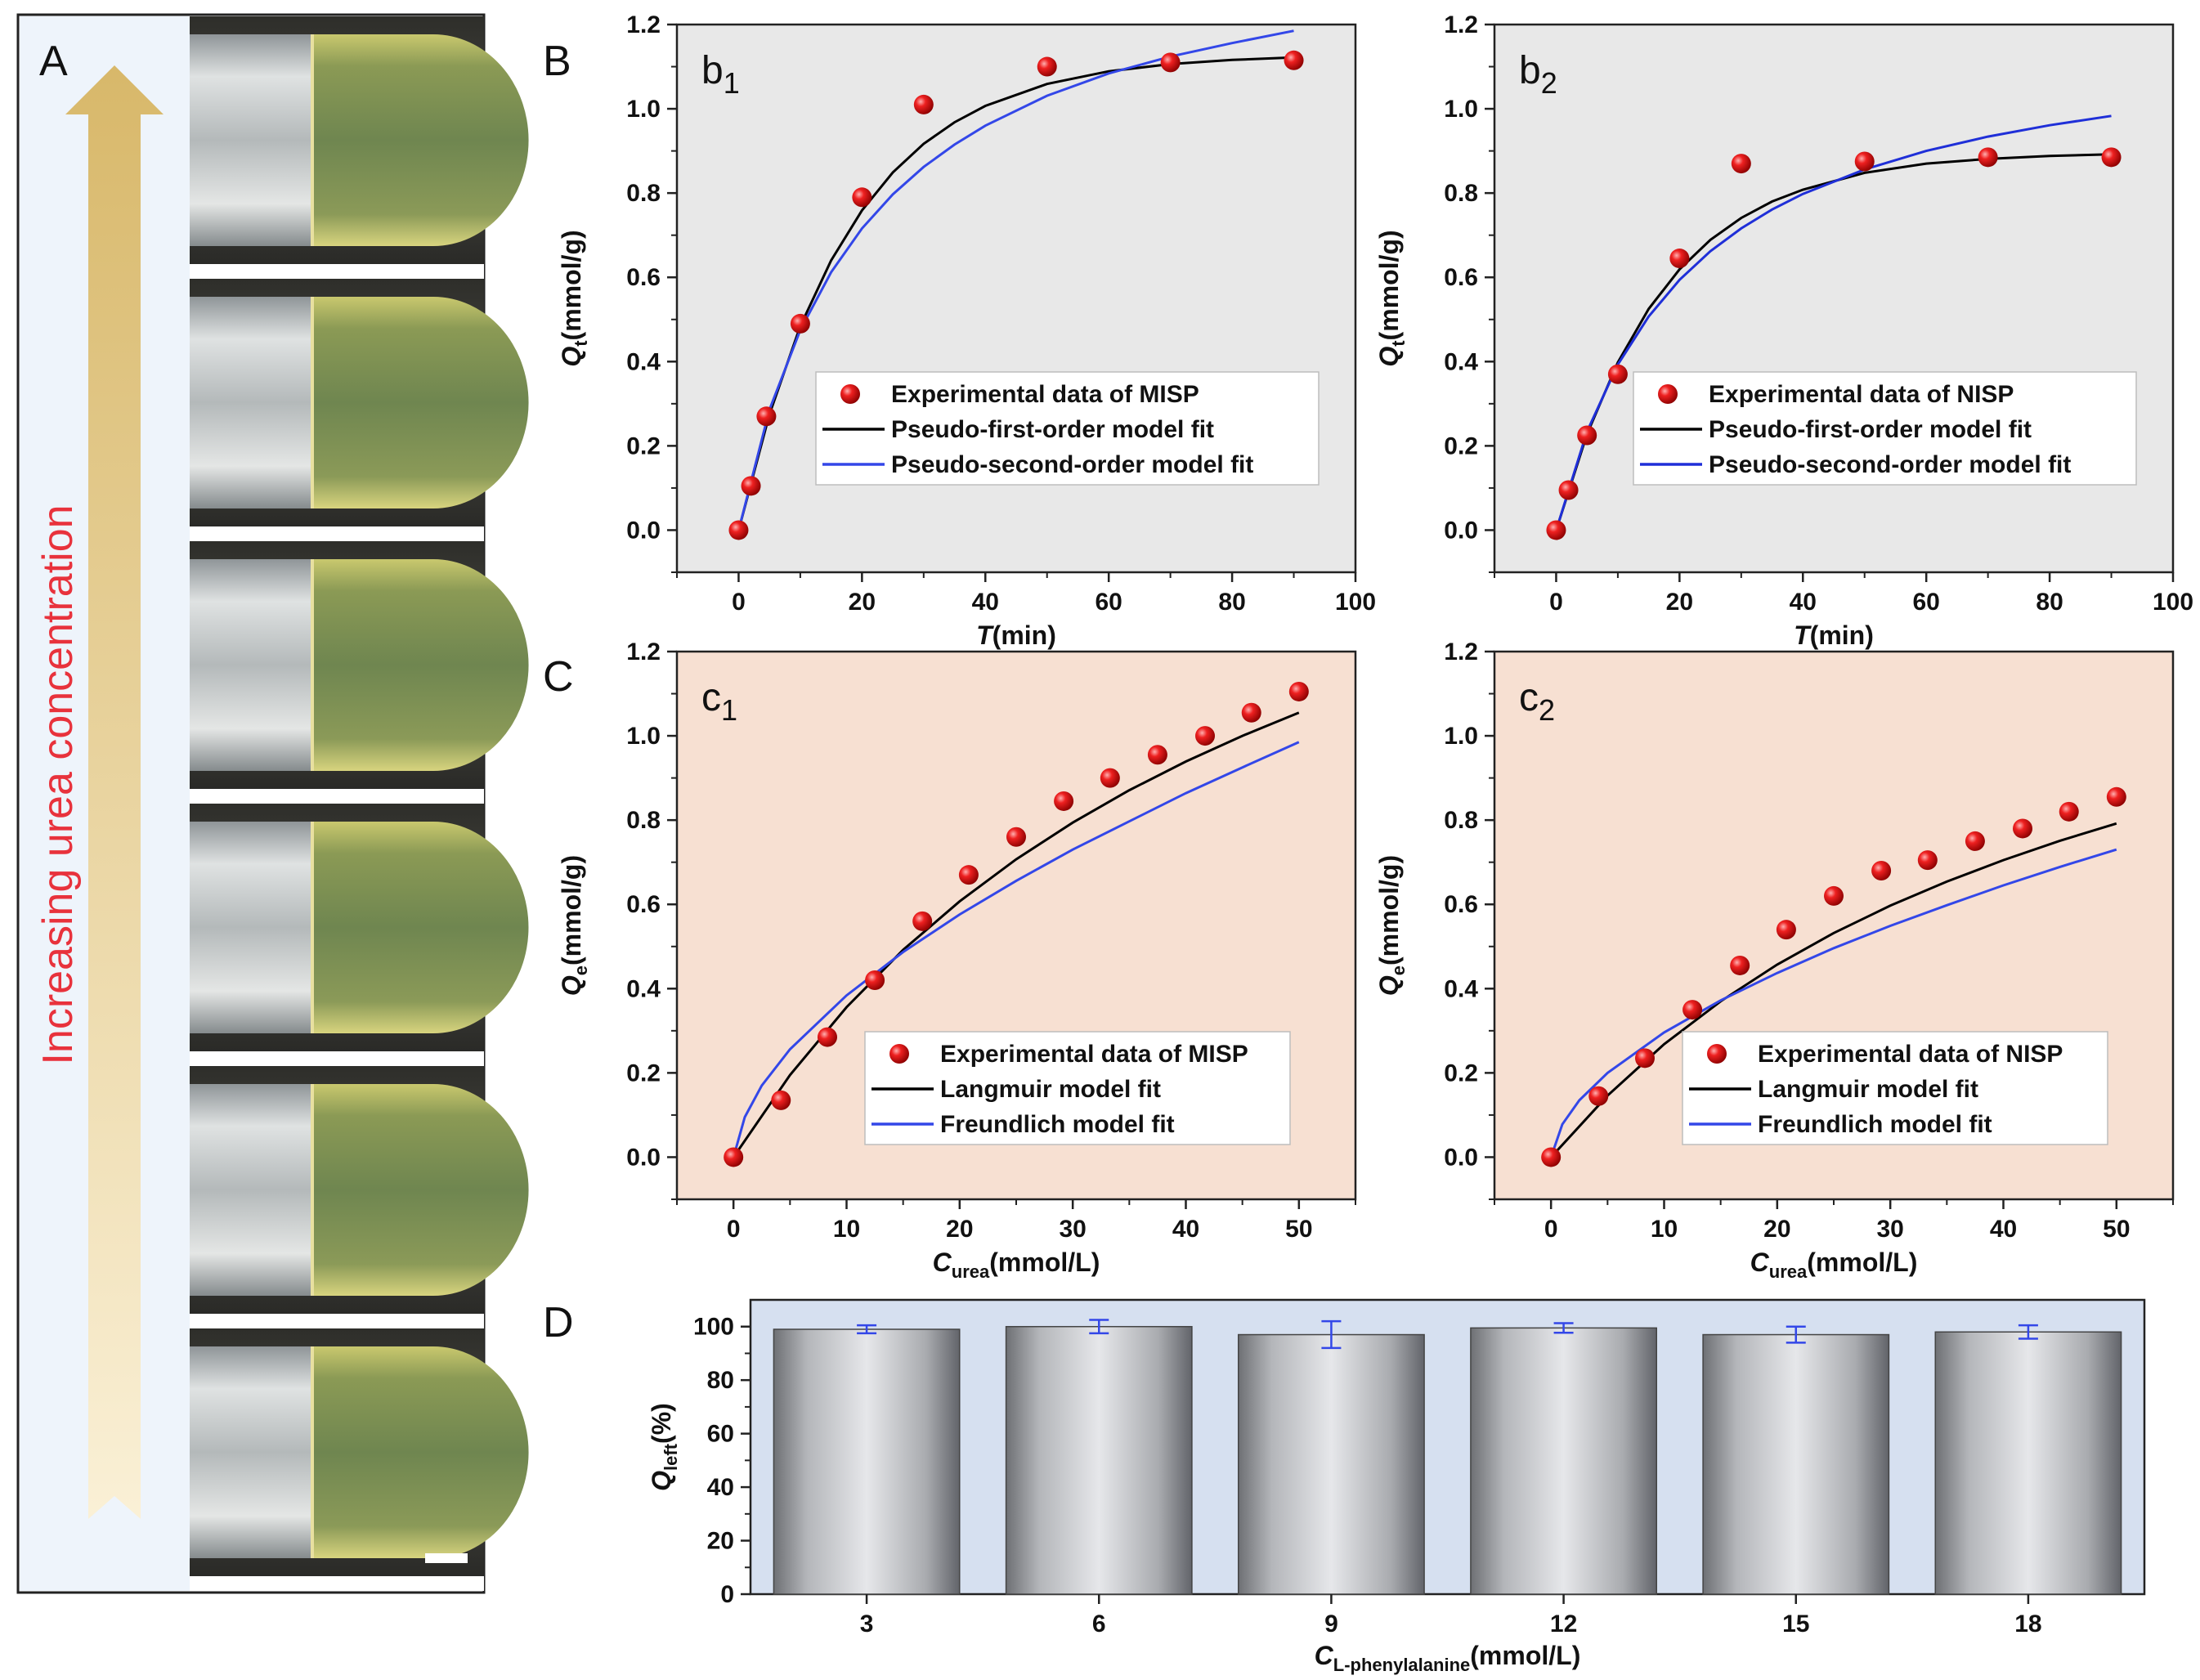  Describe the element at coordinates (1551, 1230) in the screenshot. I see `x-tick-label: 0` at that location.